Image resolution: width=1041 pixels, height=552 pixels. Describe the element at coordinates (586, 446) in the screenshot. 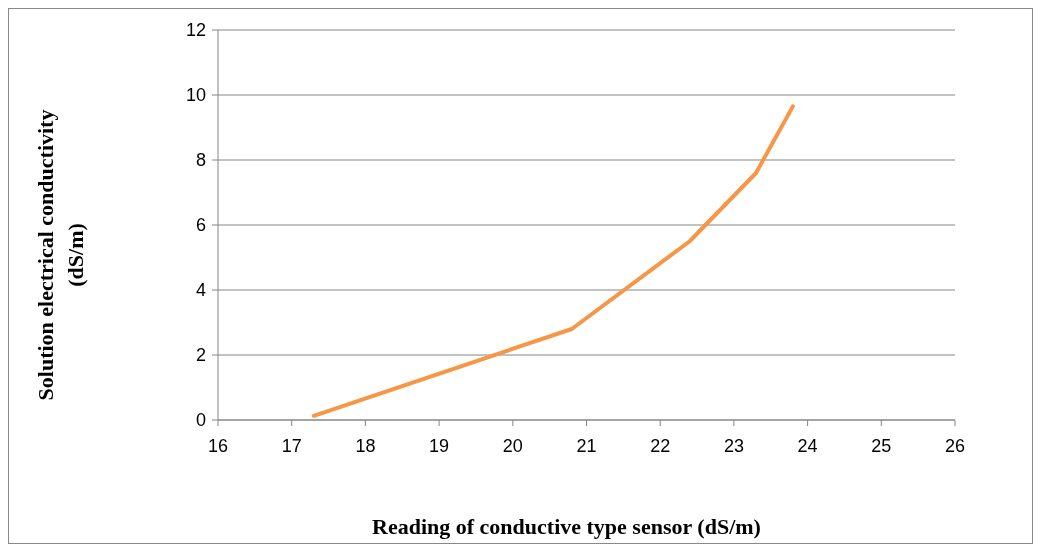

I see `x-tick-label: 21` at that location.